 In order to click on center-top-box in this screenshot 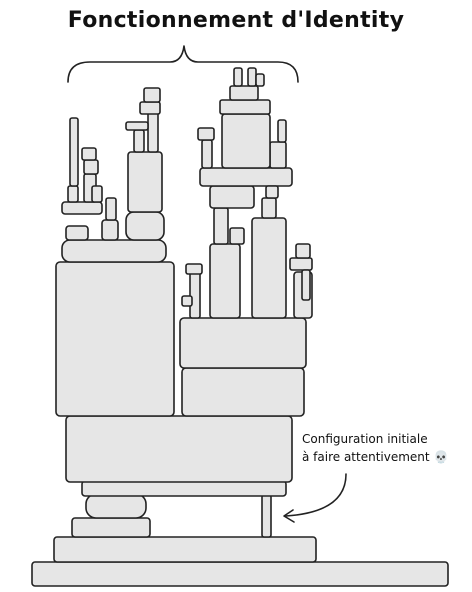, I will do `click(150, 108)`.